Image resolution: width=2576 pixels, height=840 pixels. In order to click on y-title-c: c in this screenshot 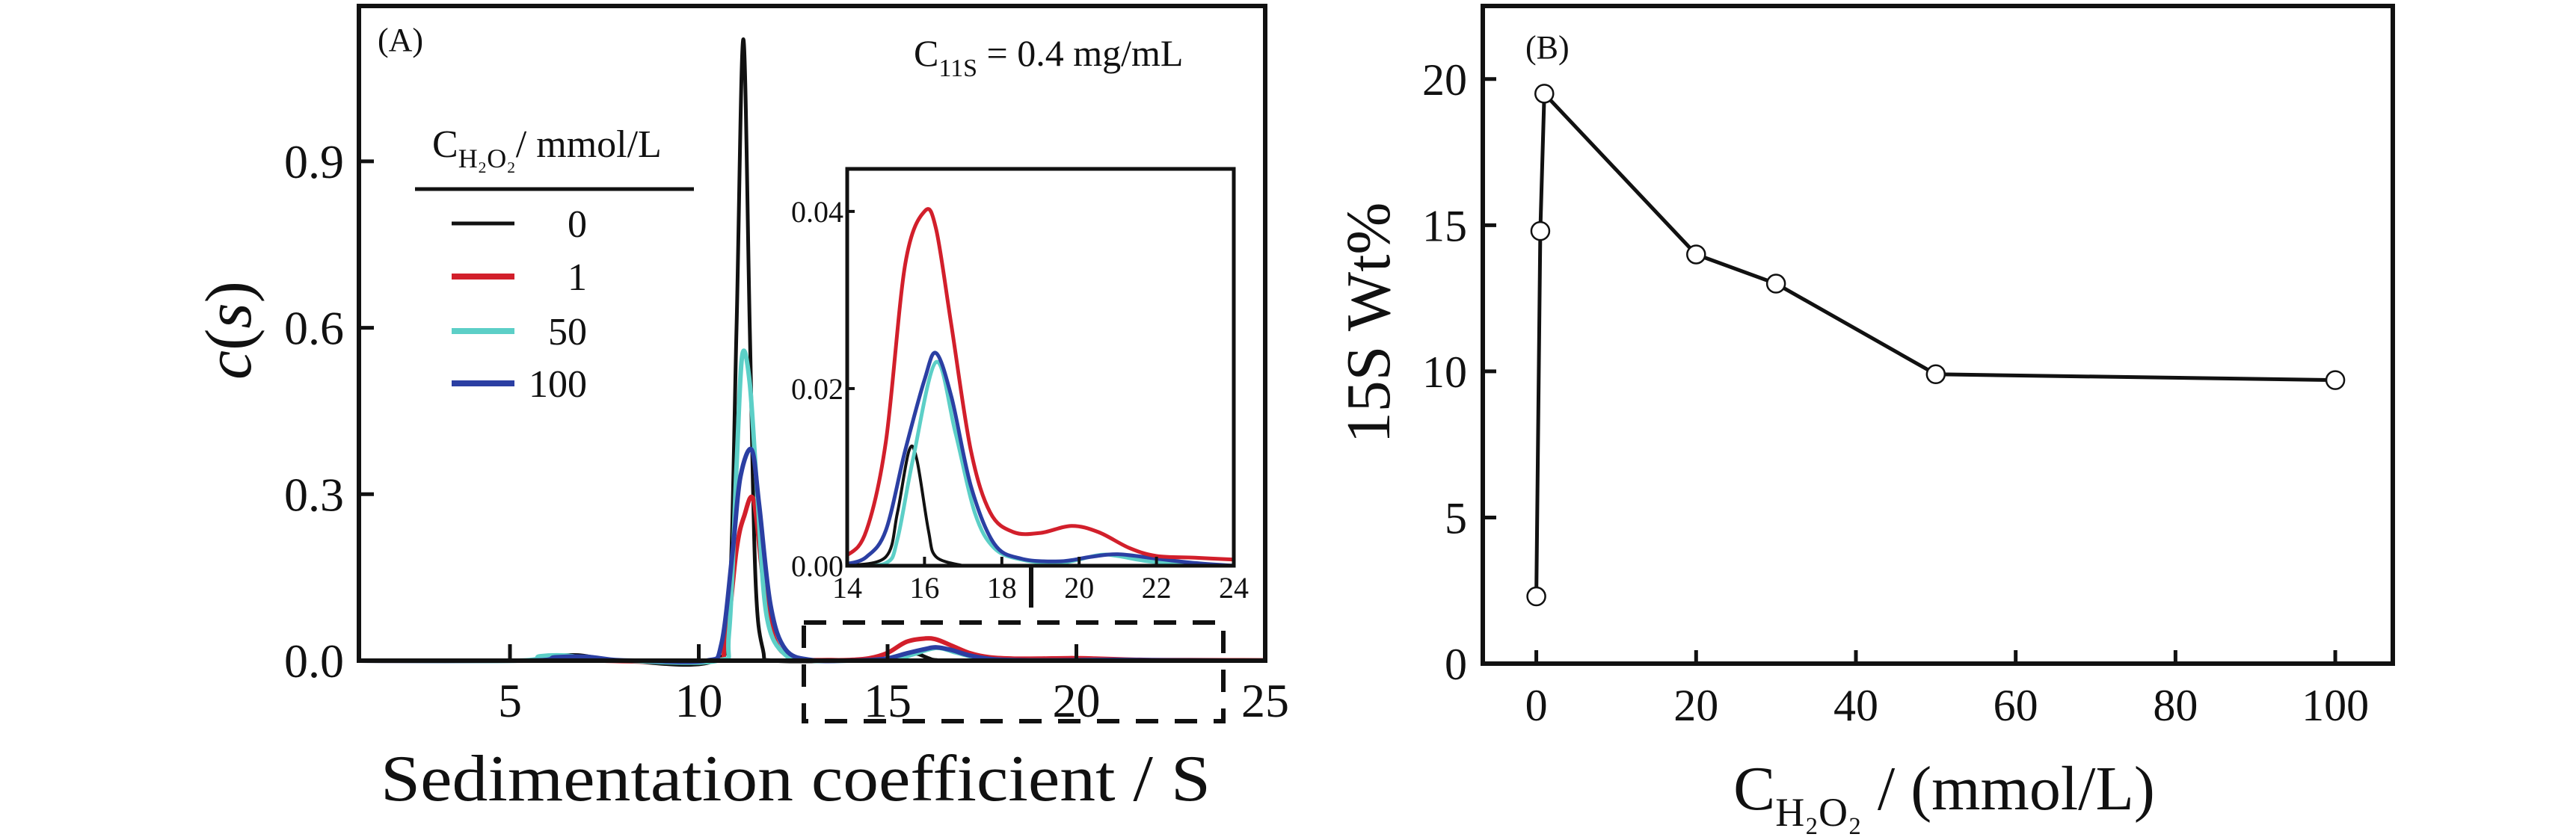, I will do `click(229, 365)`.